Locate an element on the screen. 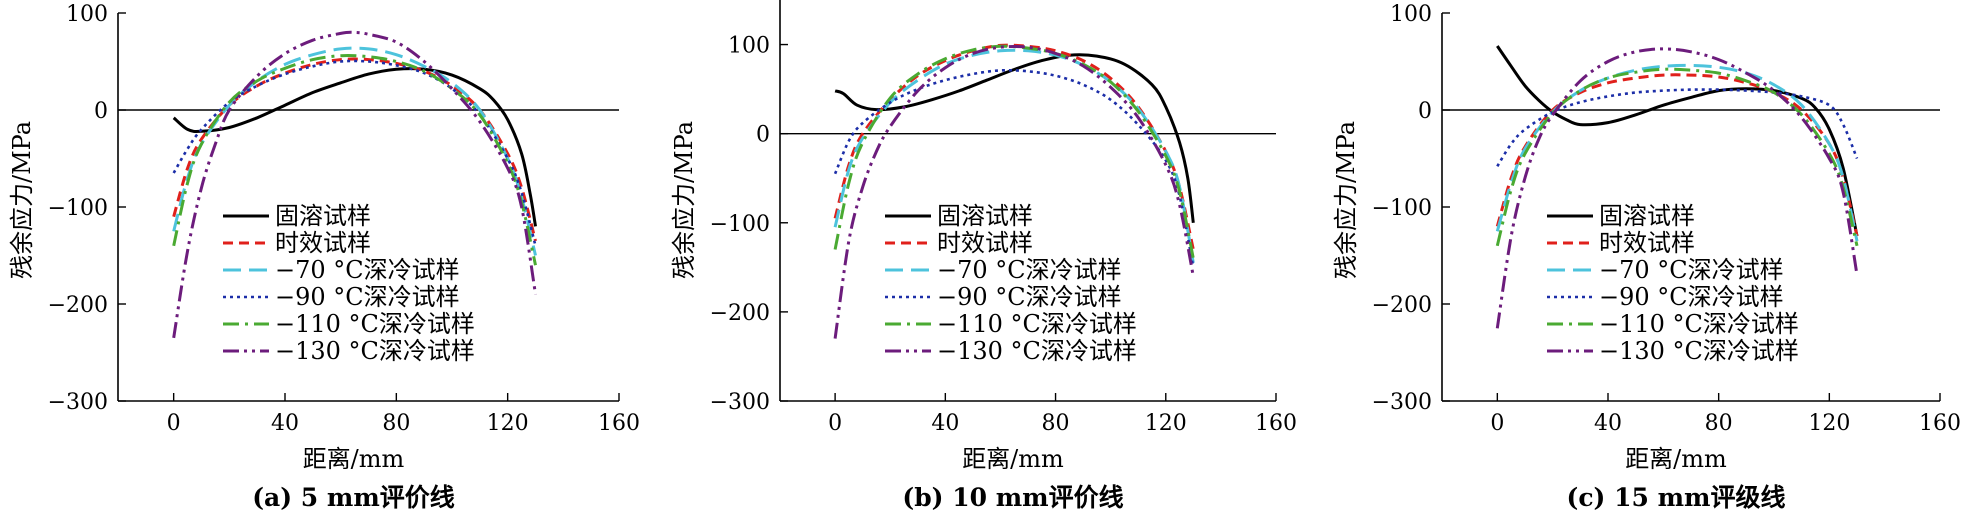 This screenshot has width=1961, height=520. panel-caption: (b) 10 mm评价线 is located at coordinates (1012, 497).